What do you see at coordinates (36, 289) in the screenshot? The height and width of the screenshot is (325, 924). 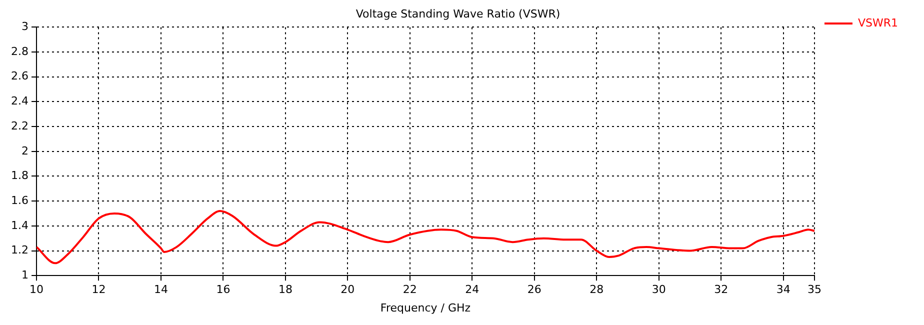 I see `x-tick-label: 10` at bounding box center [36, 289].